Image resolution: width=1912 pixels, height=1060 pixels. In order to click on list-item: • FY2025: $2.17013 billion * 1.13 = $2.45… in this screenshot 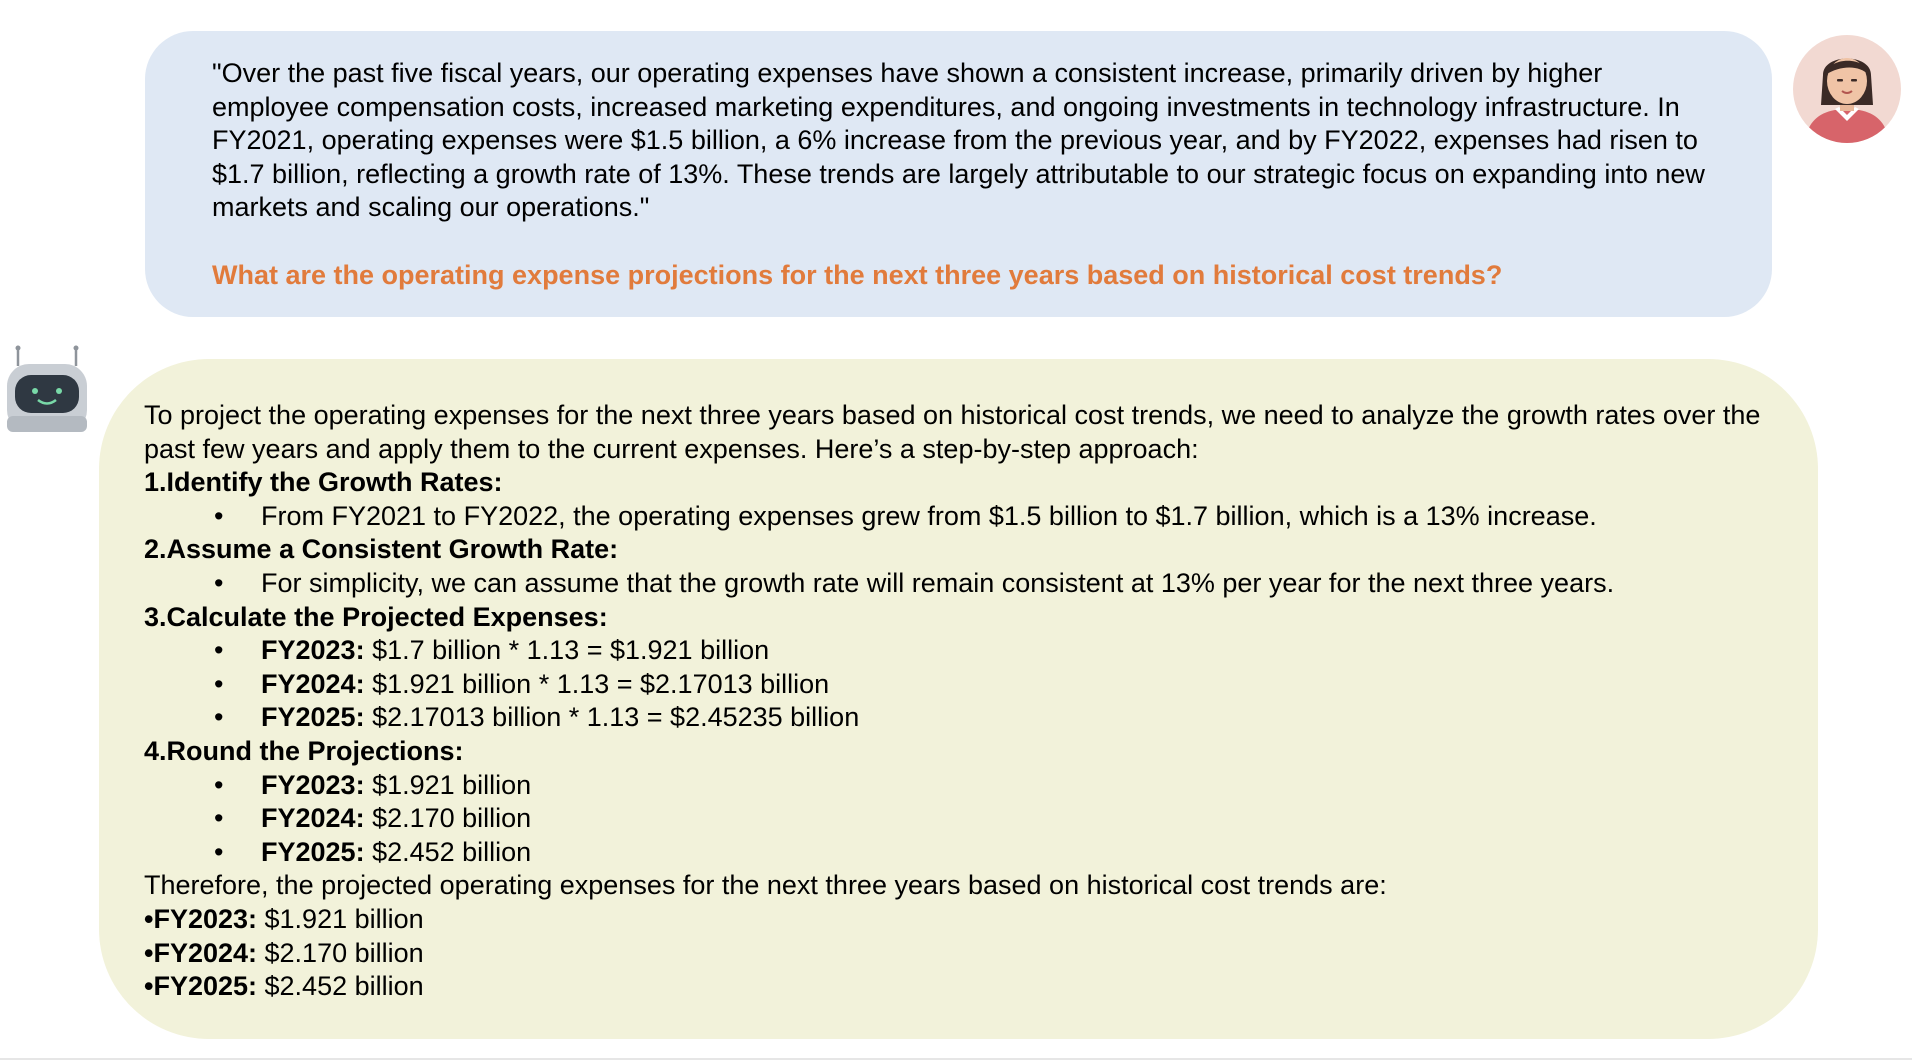, I will do `click(966, 718)`.